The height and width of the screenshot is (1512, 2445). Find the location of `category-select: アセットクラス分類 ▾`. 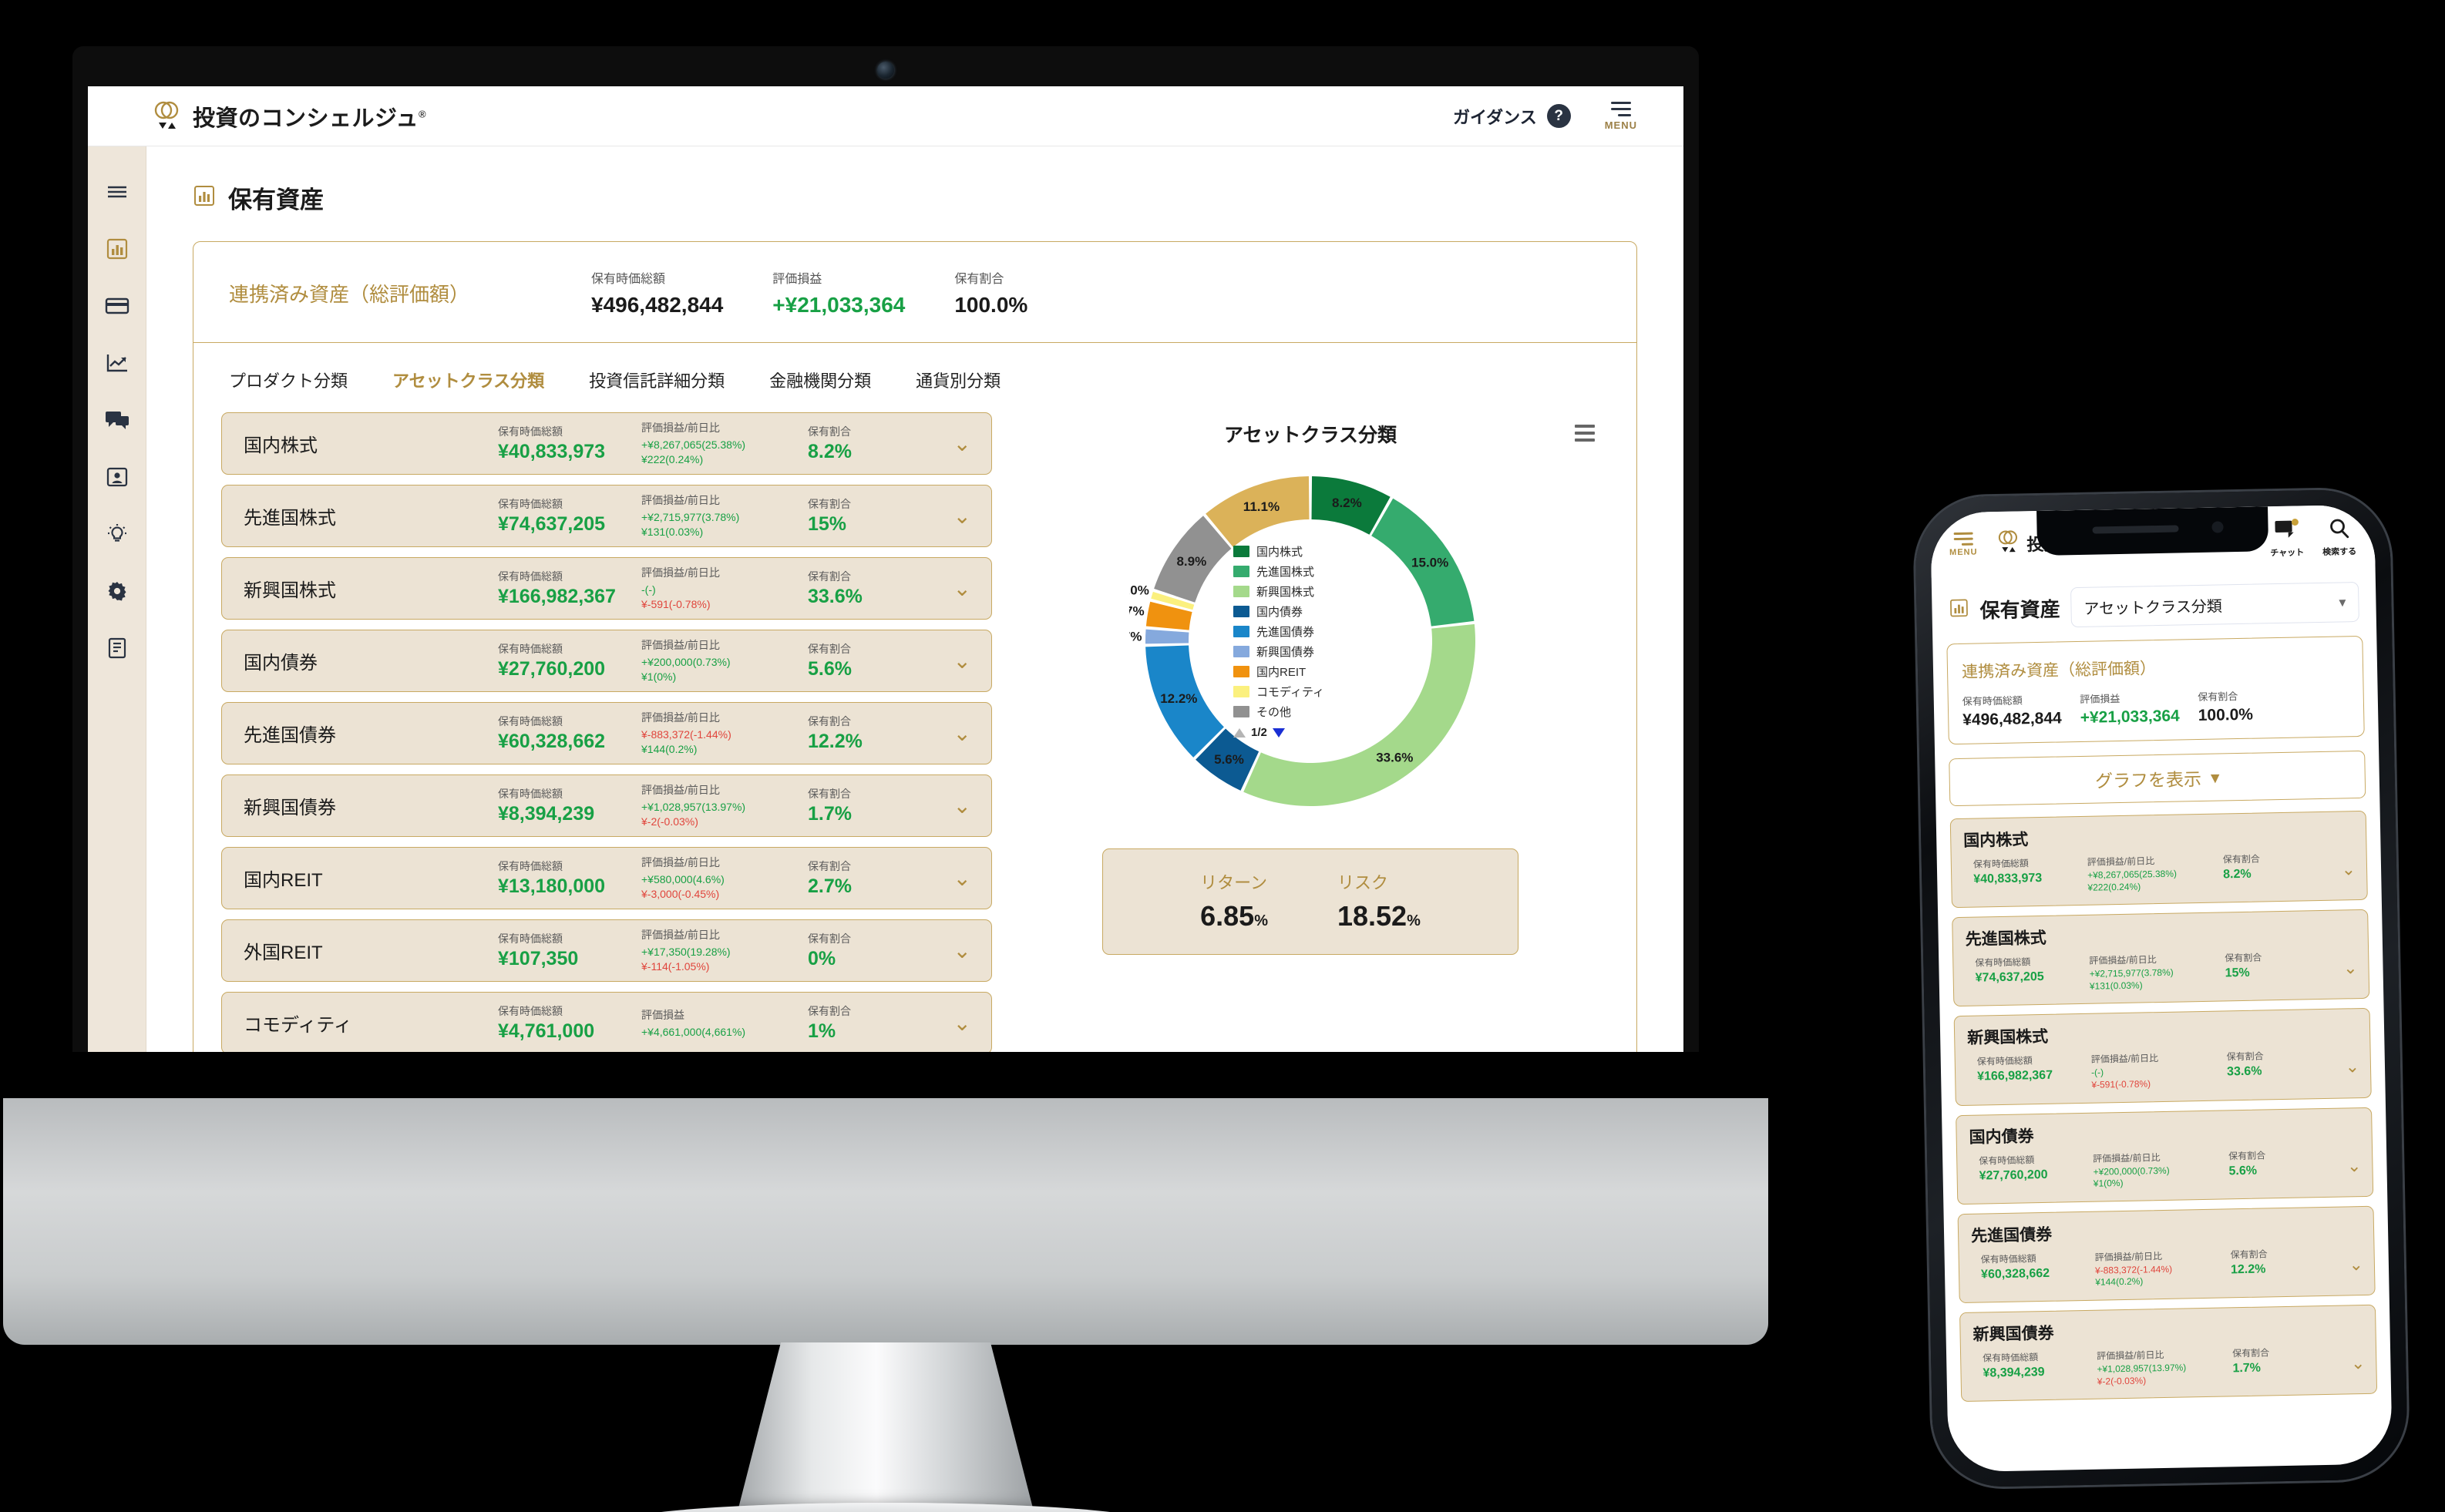

category-select: アセットクラス分類 ▾ is located at coordinates (2214, 605).